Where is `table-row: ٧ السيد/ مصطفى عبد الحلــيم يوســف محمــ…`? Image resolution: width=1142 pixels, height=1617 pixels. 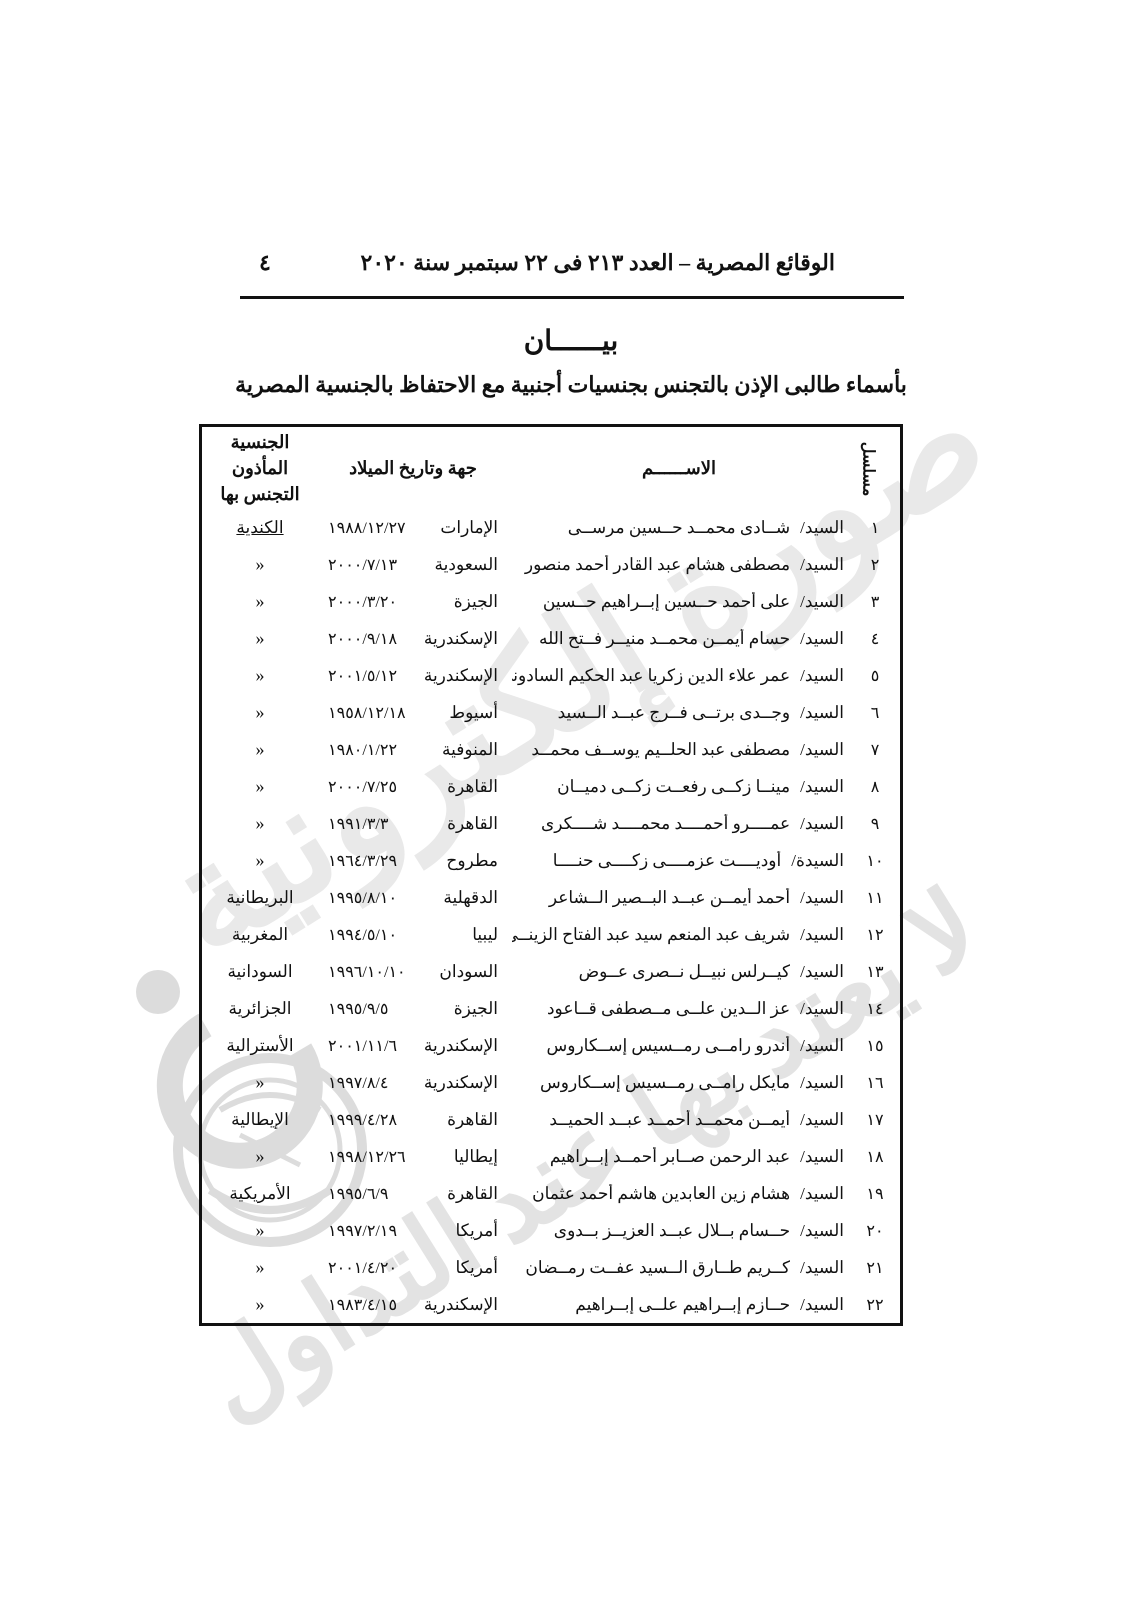
table-row: ٧ السيد/ مصطفى عبد الحلــيم يوســف محمــ… is located at coordinates (551, 749).